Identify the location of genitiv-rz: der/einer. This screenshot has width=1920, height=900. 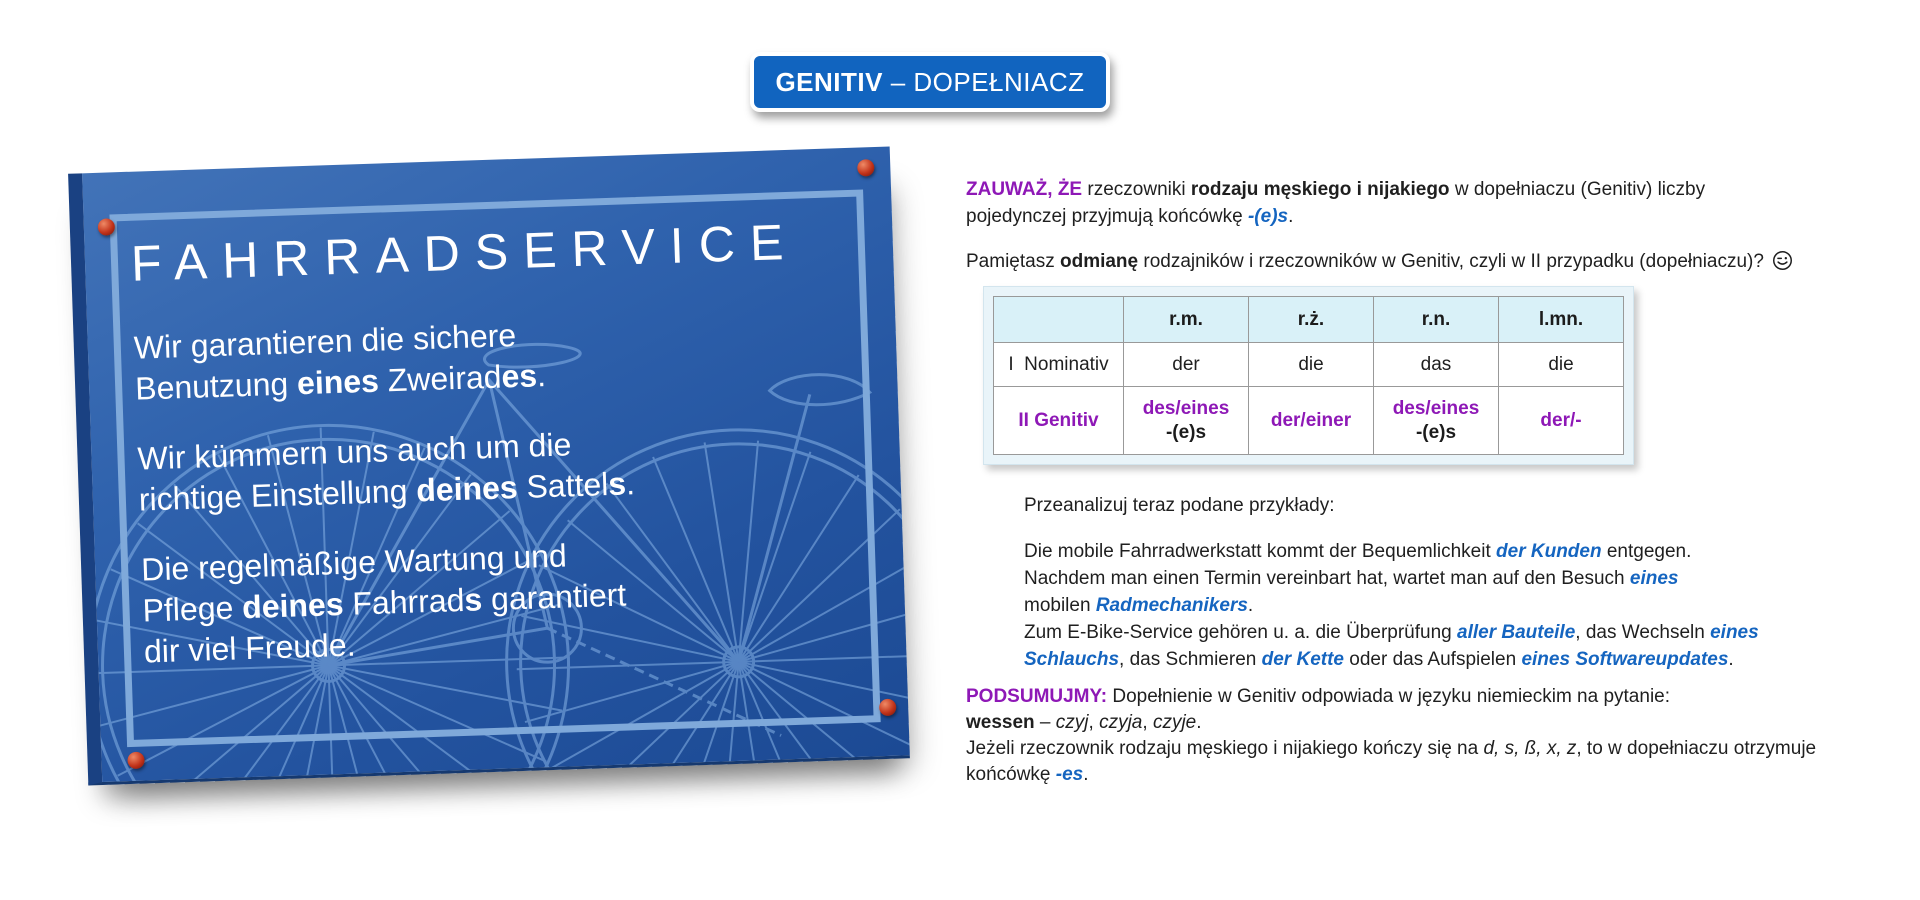
(1311, 420).